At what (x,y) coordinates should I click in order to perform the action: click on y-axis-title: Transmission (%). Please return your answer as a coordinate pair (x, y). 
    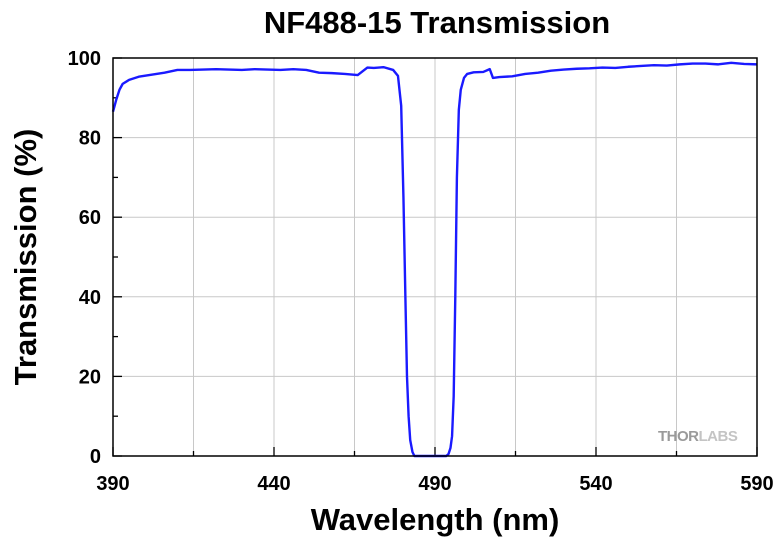
    Looking at the image, I should click on (25, 257).